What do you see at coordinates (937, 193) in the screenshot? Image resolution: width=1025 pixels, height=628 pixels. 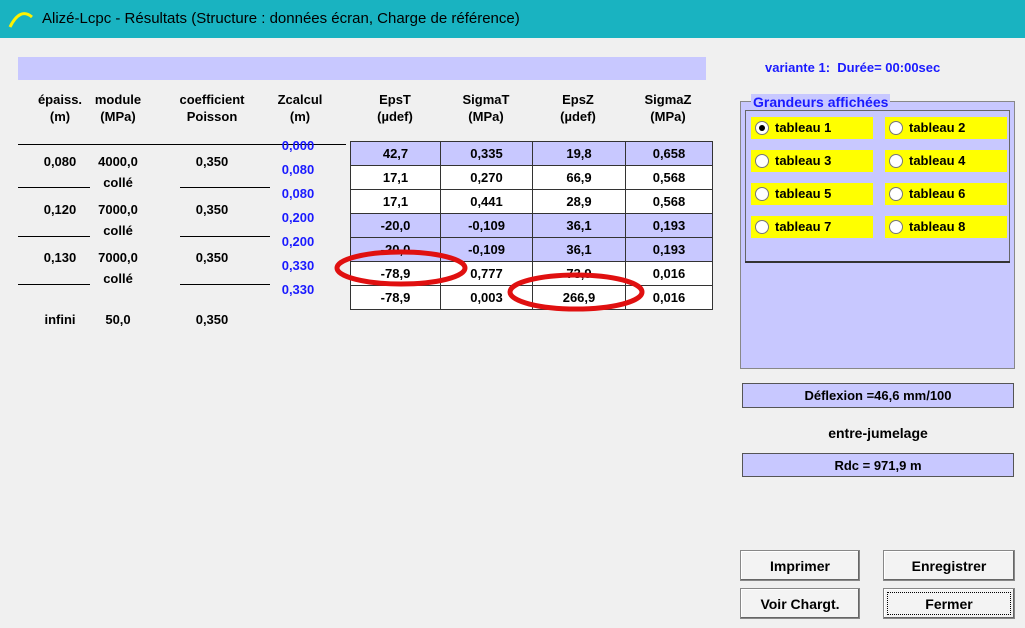 I see `radio-label: tableau 6` at bounding box center [937, 193].